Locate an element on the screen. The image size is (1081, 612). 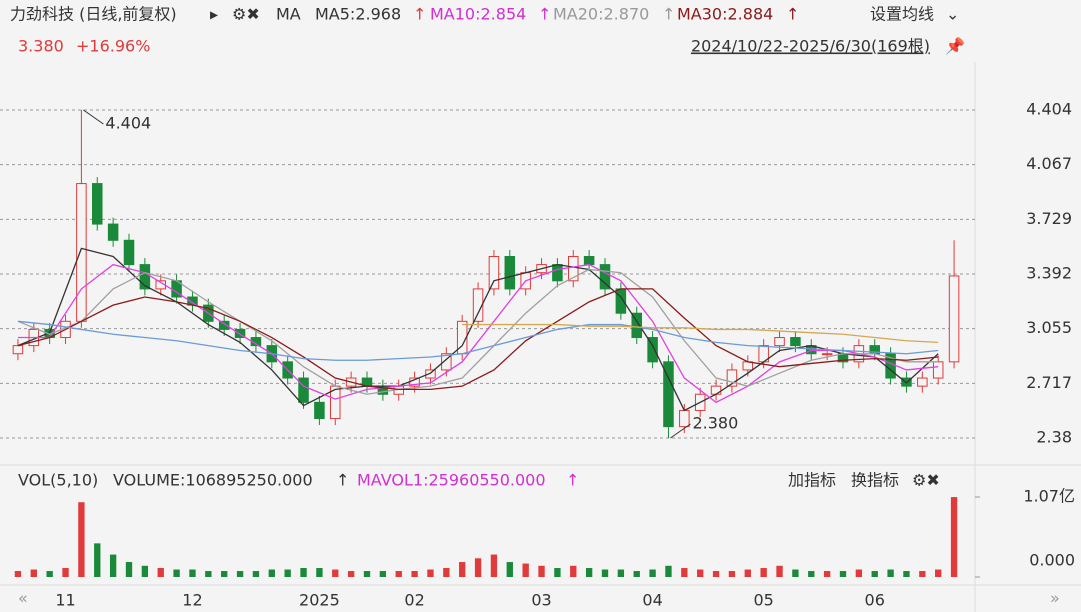
pin: 📌 is located at coordinates (955, 46).